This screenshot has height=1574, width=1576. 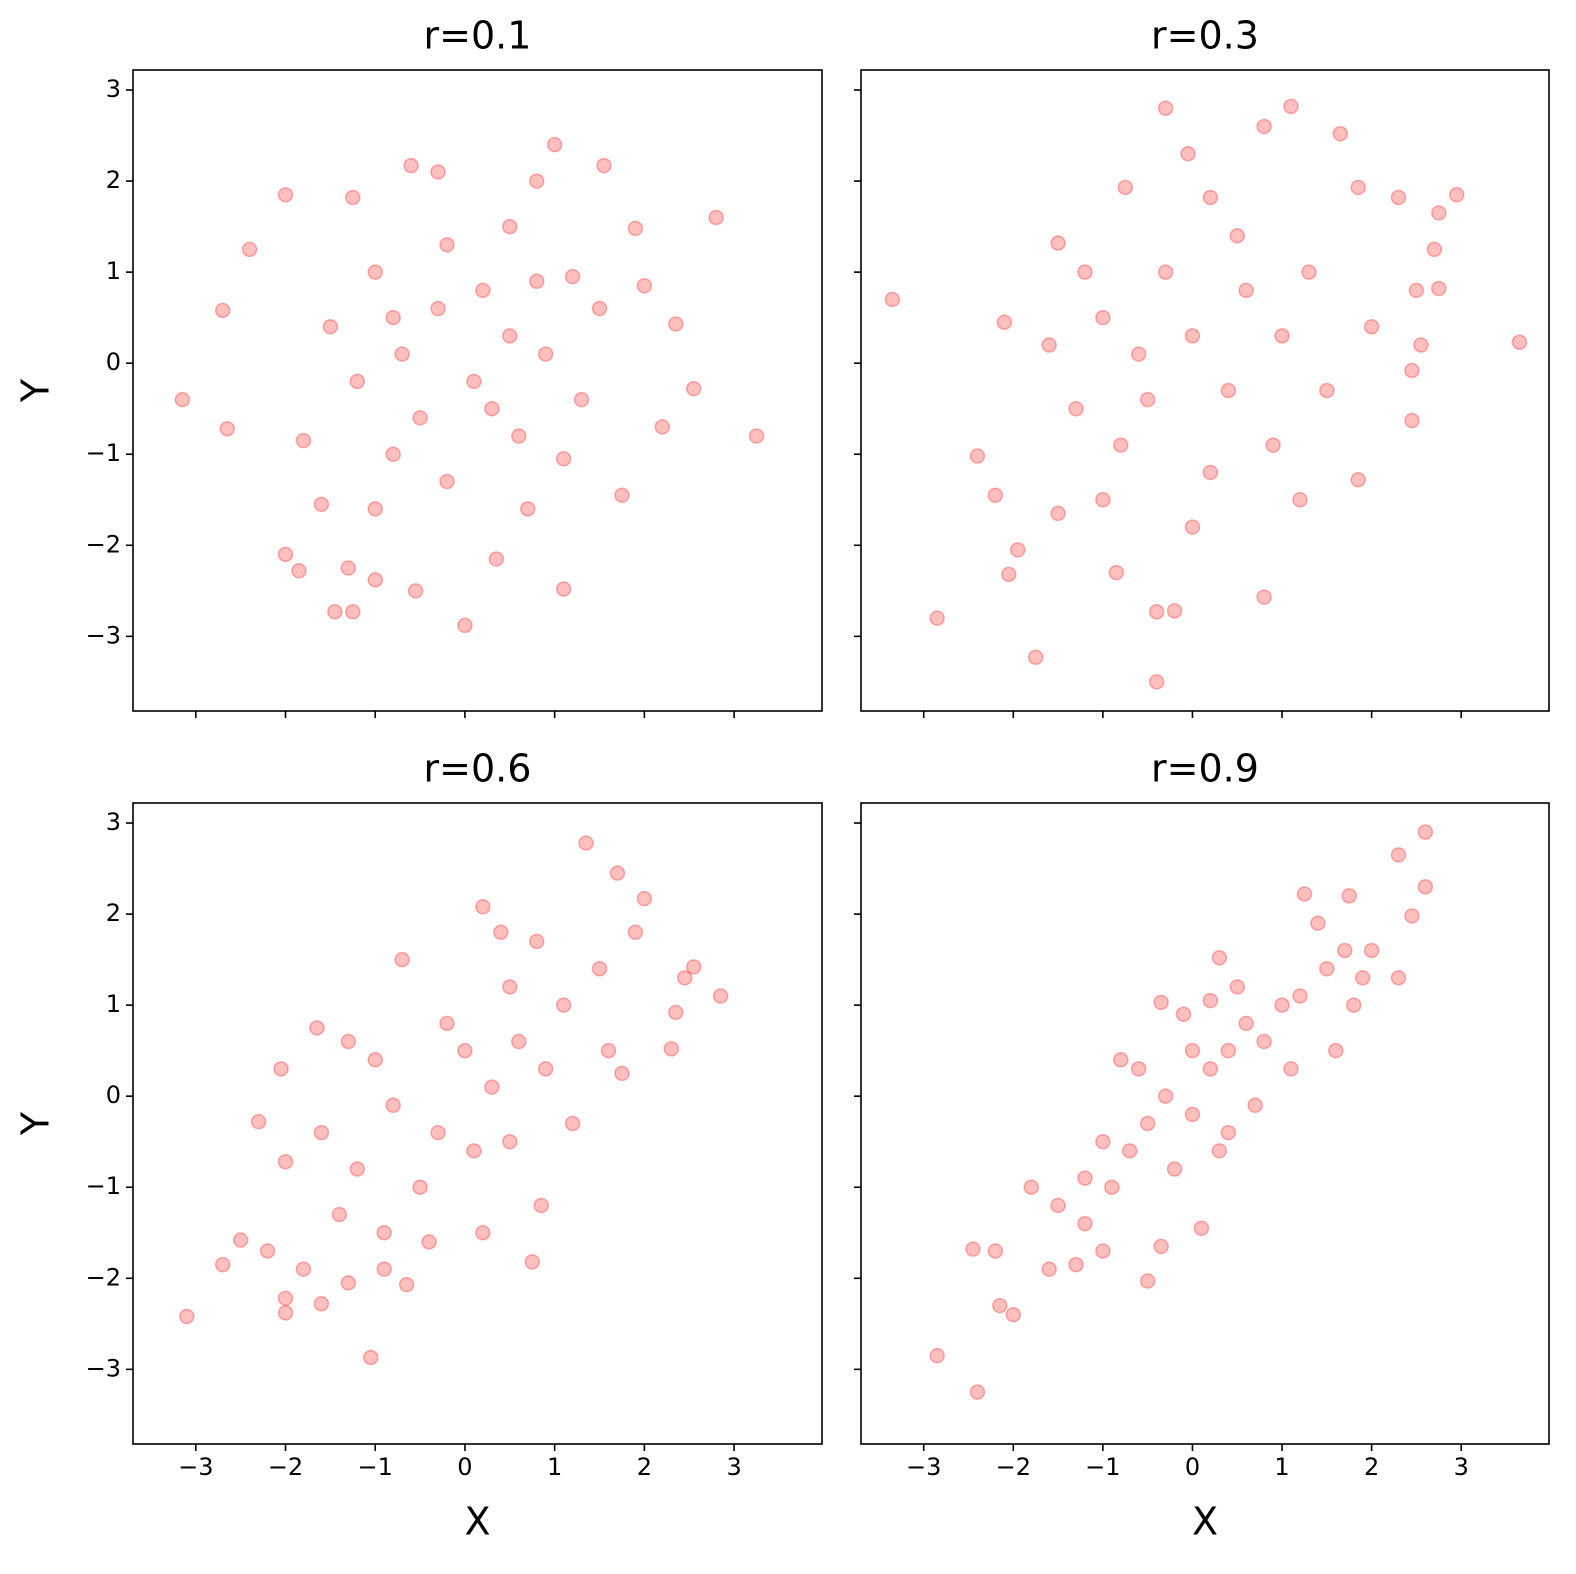 I want to click on x-tick-label: −3, so click(x=923, y=1467).